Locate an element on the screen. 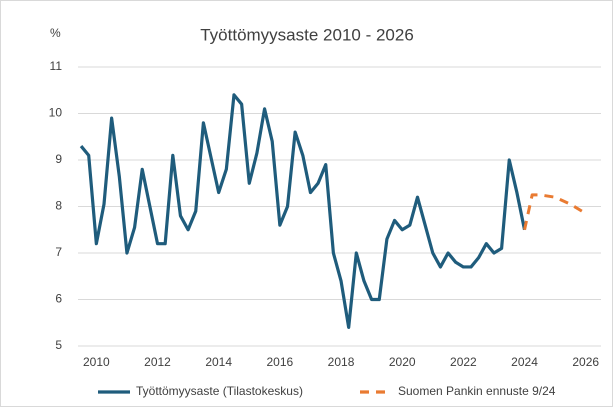  x-tick-label: 2022 is located at coordinates (463, 362).